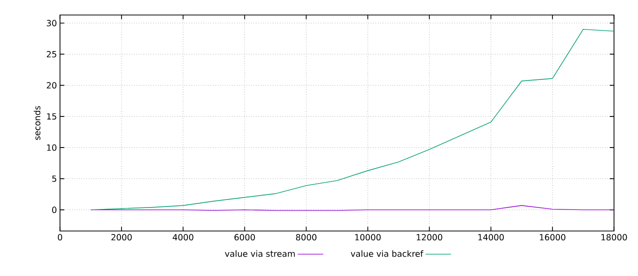  What do you see at coordinates (259, 253) in the screenshot?
I see `legend-label: value via stream` at bounding box center [259, 253].